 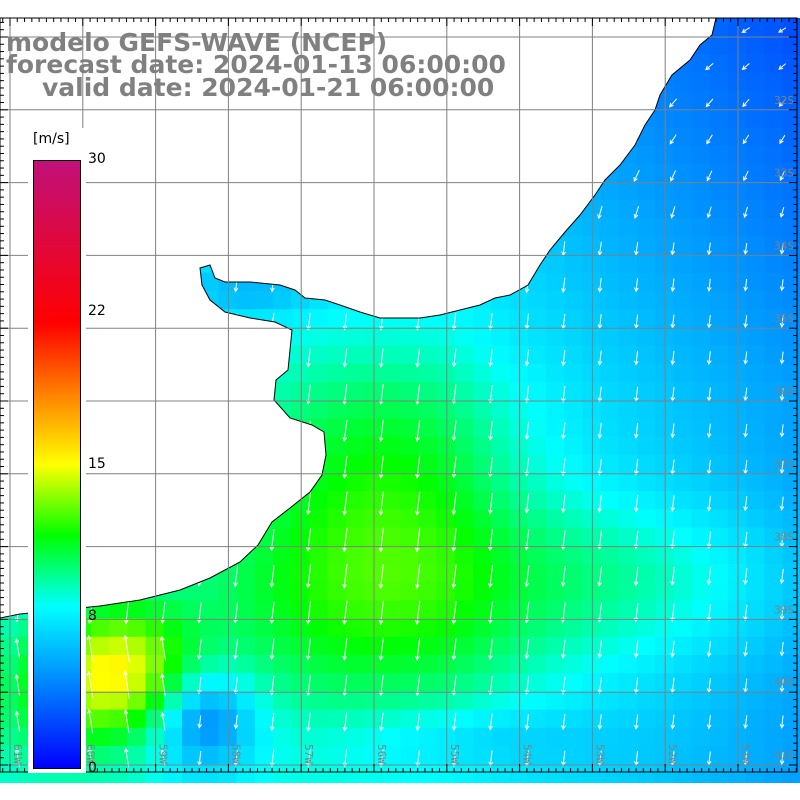 What do you see at coordinates (90, 754) in the screenshot?
I see `longitude-label: 60W` at bounding box center [90, 754].